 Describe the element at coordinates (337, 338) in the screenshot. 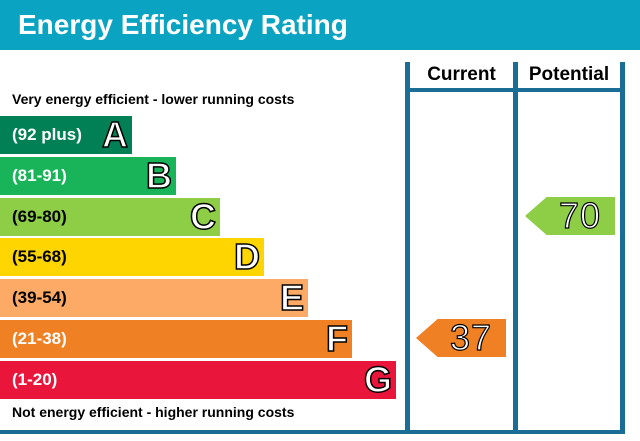

I see `band-letter-label: F` at that location.